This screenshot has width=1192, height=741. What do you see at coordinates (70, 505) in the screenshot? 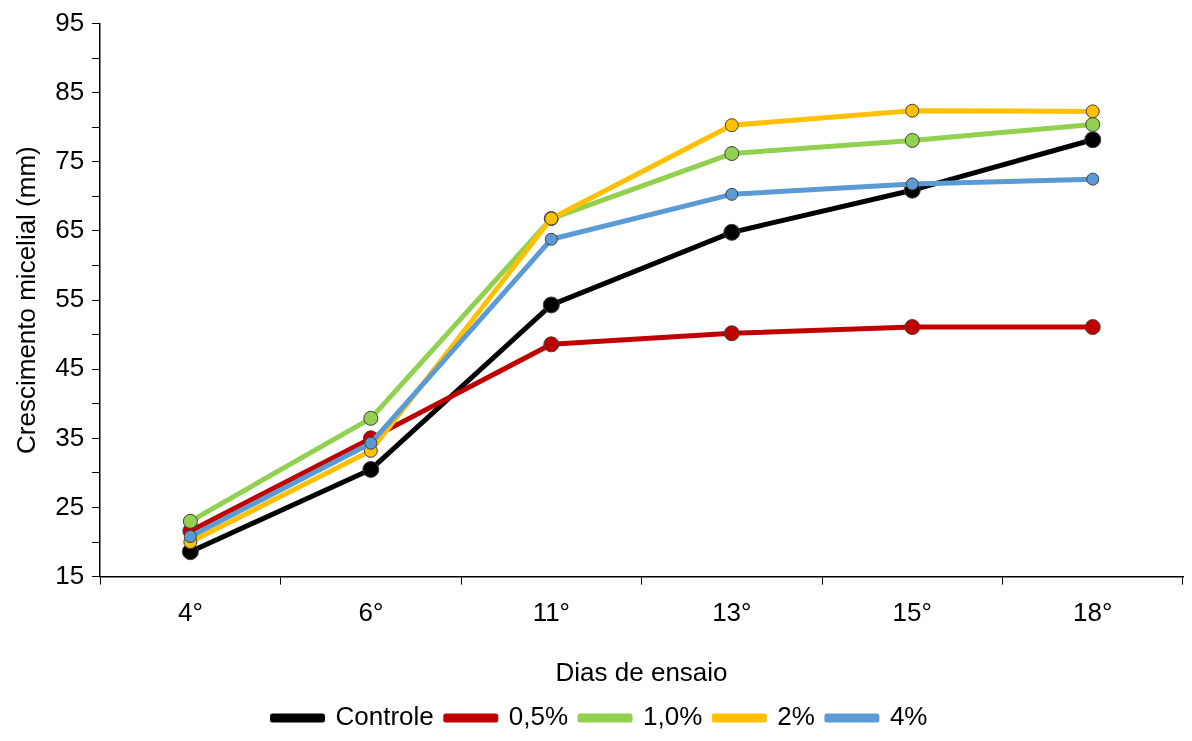
I see `y-tick-label: 25` at bounding box center [70, 505].